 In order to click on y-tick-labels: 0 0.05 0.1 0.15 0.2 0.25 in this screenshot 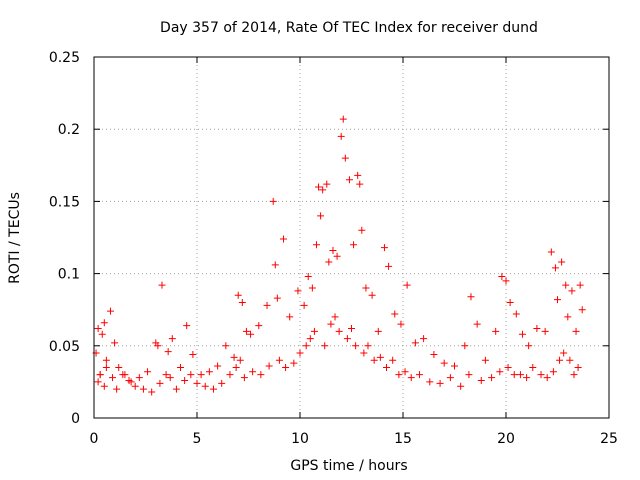, I will do `click(64, 238)`.